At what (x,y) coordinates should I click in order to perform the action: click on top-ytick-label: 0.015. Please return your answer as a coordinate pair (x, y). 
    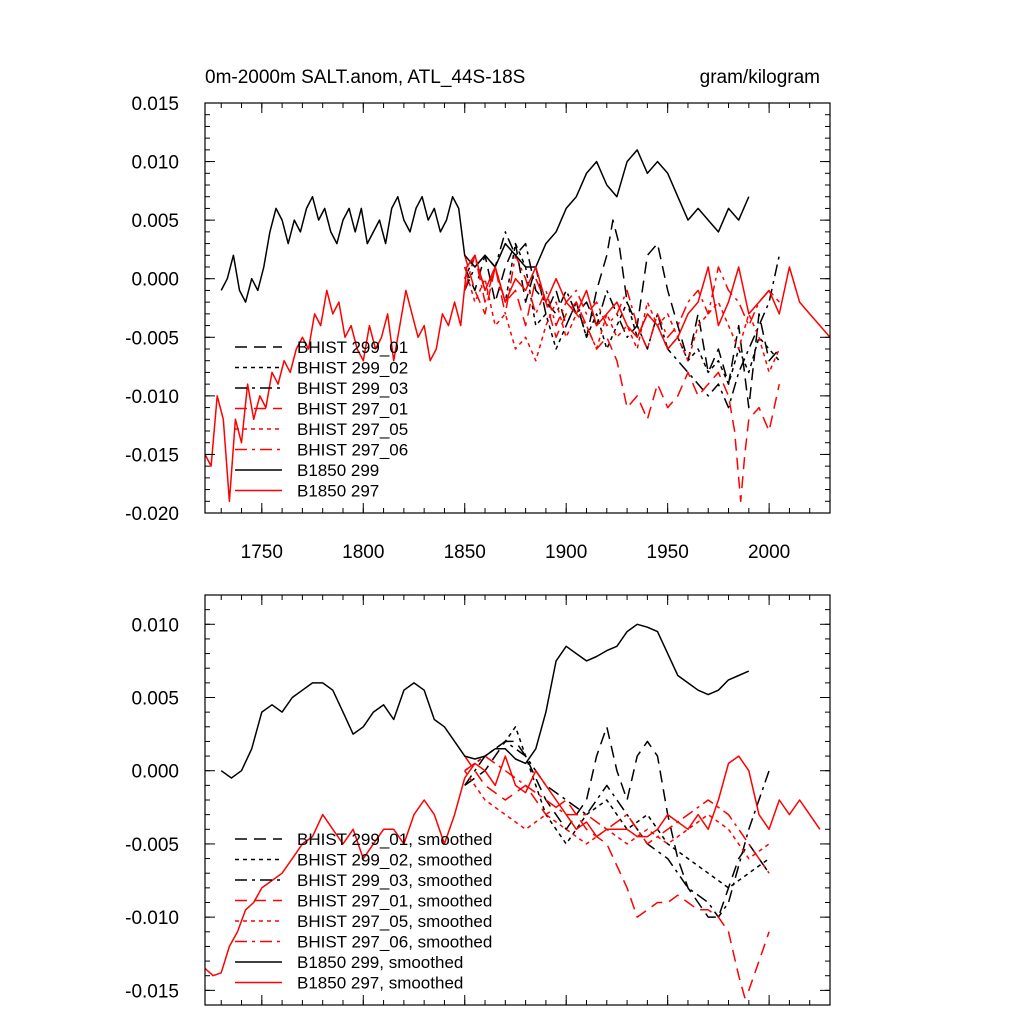
    Looking at the image, I should click on (155, 104).